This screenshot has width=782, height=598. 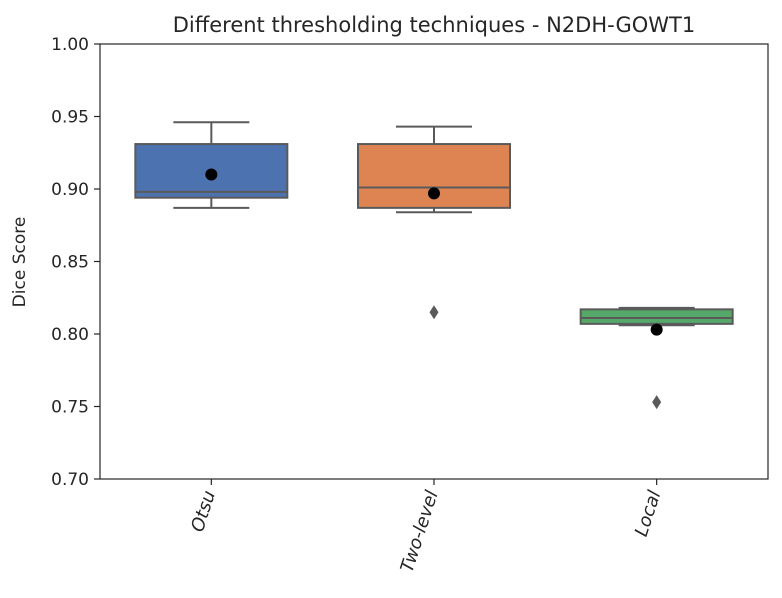 What do you see at coordinates (648, 513) in the screenshot?
I see `x-tick-label: Local` at bounding box center [648, 513].